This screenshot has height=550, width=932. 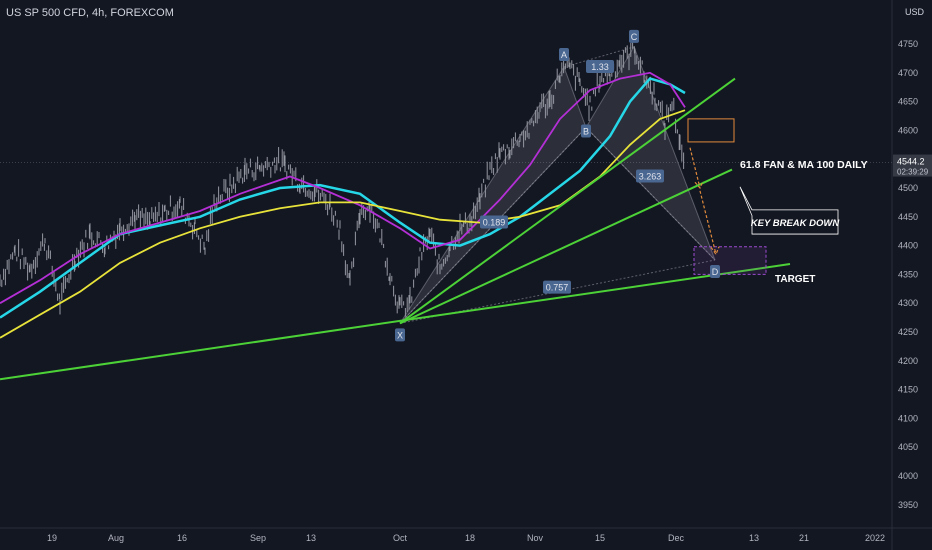 I want to click on svg-text: C, so click(x=634, y=37).